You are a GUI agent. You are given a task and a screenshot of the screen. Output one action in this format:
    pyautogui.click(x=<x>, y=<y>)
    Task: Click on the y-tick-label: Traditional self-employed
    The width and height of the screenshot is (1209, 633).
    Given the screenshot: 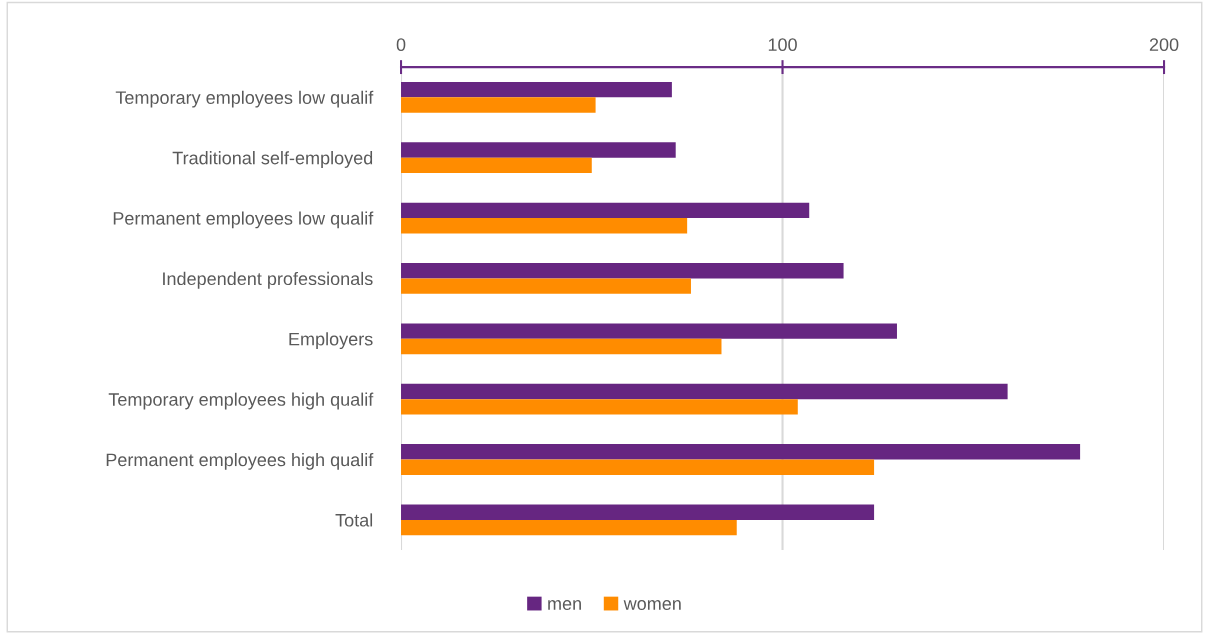 What is the action you would take?
    pyautogui.click(x=272, y=159)
    